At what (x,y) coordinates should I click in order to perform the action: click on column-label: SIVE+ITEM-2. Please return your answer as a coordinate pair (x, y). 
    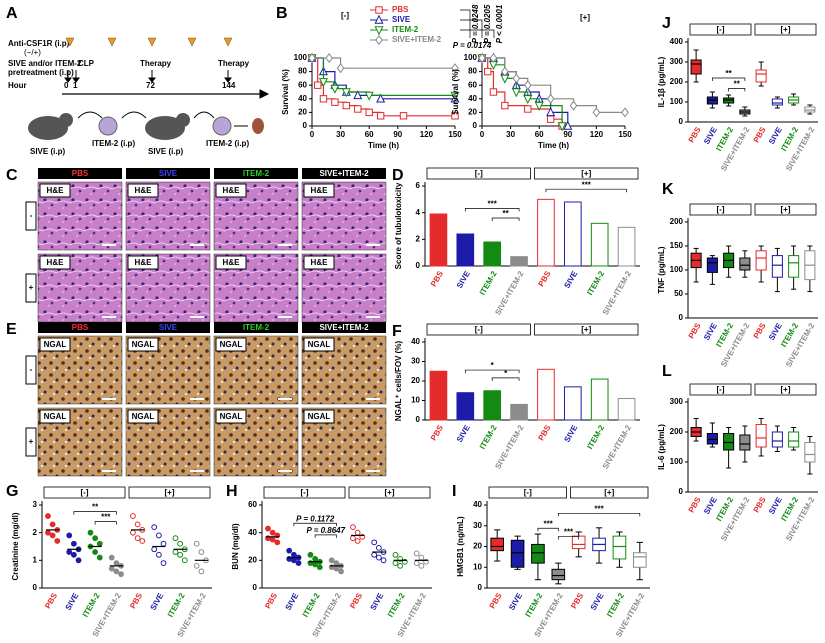
    Looking at the image, I should click on (344, 327).